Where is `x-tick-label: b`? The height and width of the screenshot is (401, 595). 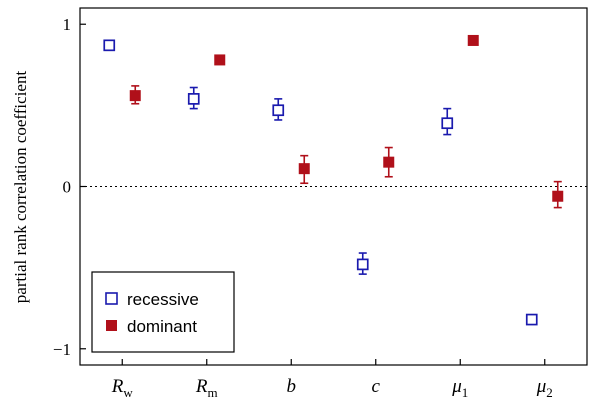
x-tick-label: b is located at coordinates (292, 386).